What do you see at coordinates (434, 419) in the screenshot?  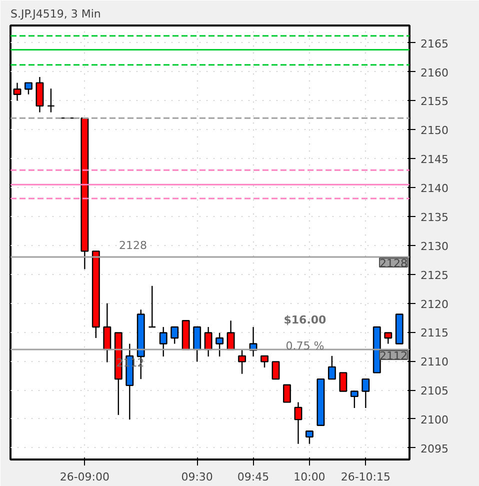 I see `y-tick-label: 2100` at bounding box center [434, 419].